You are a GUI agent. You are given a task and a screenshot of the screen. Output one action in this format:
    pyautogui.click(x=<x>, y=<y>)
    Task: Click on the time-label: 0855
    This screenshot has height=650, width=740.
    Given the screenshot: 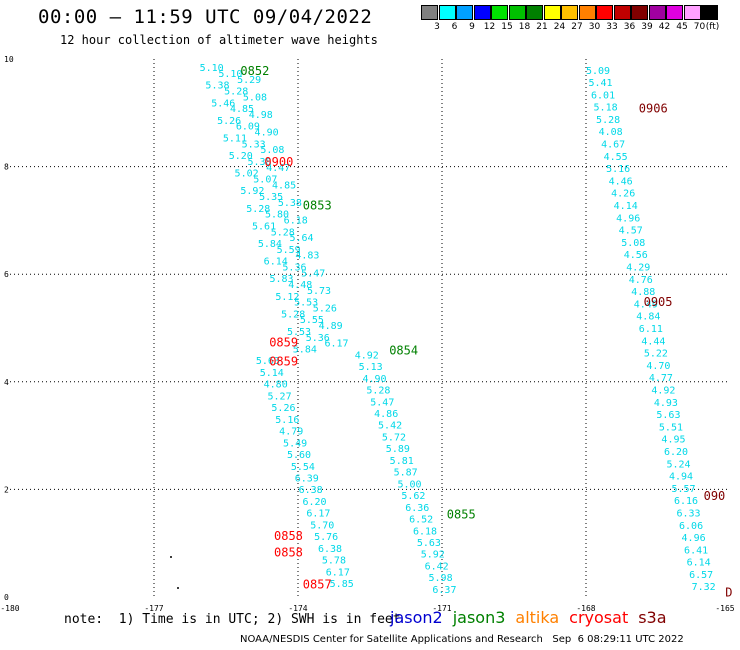 What is the action you would take?
    pyautogui.click(x=461, y=515)
    